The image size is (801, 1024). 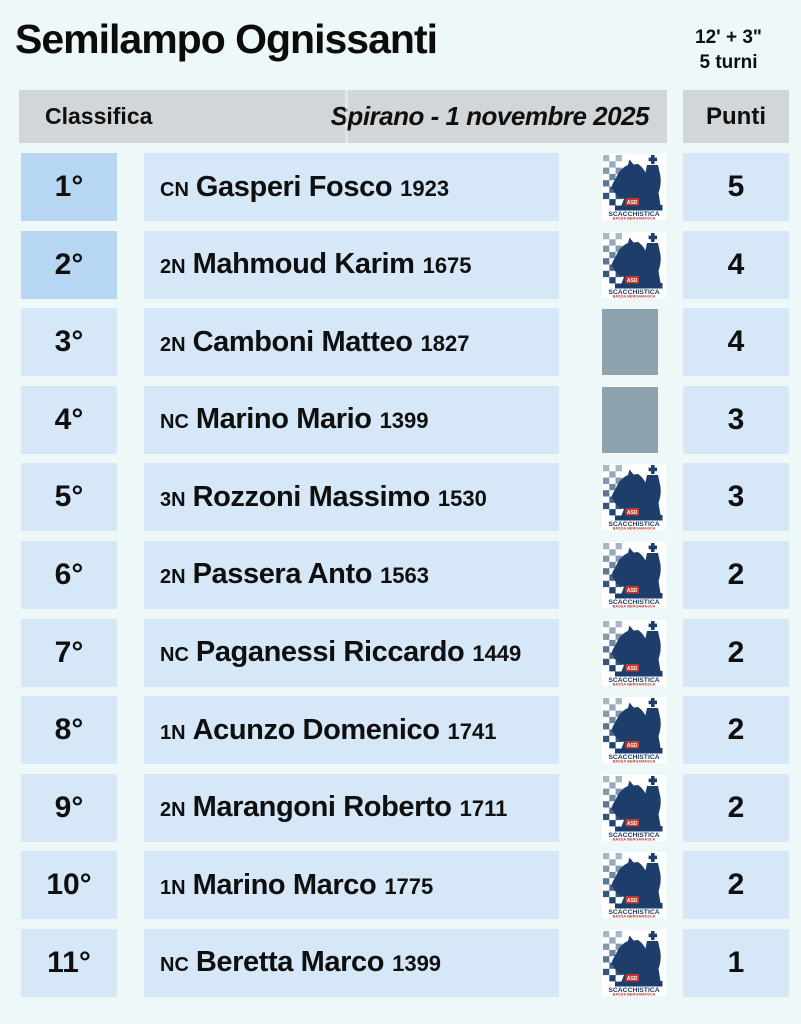 I want to click on table-row: 9° 2N Marangoni Roberto 1711, so click(x=400, y=807).